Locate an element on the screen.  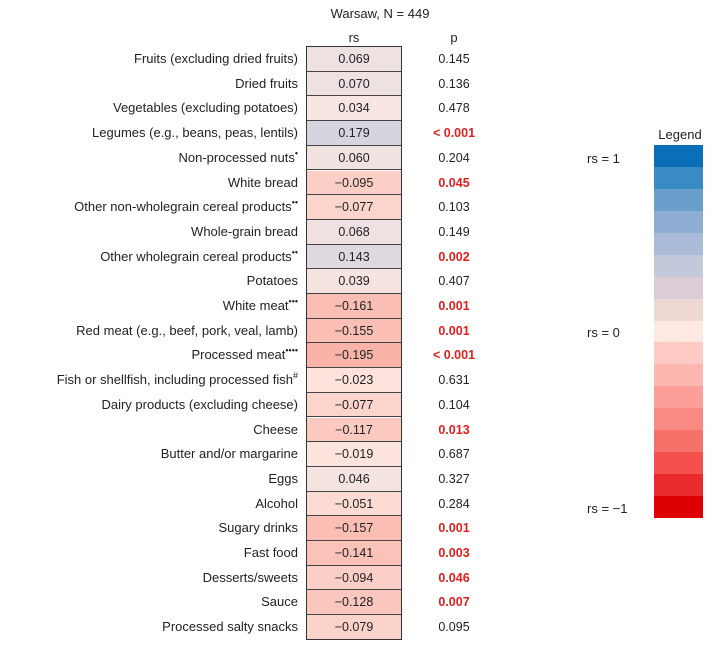
table-row: Desserts/sweets −0.094 0.046 is located at coordinates (356, 578).